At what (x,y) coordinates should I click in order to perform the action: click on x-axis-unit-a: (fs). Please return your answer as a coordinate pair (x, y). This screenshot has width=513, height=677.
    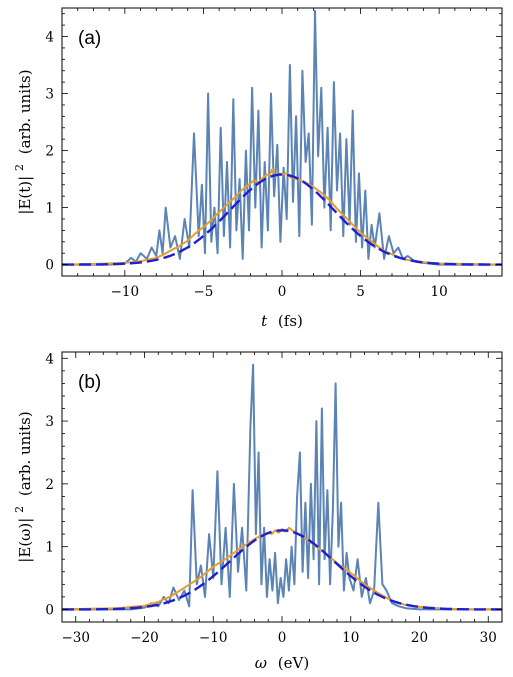
    Looking at the image, I should click on (290, 321).